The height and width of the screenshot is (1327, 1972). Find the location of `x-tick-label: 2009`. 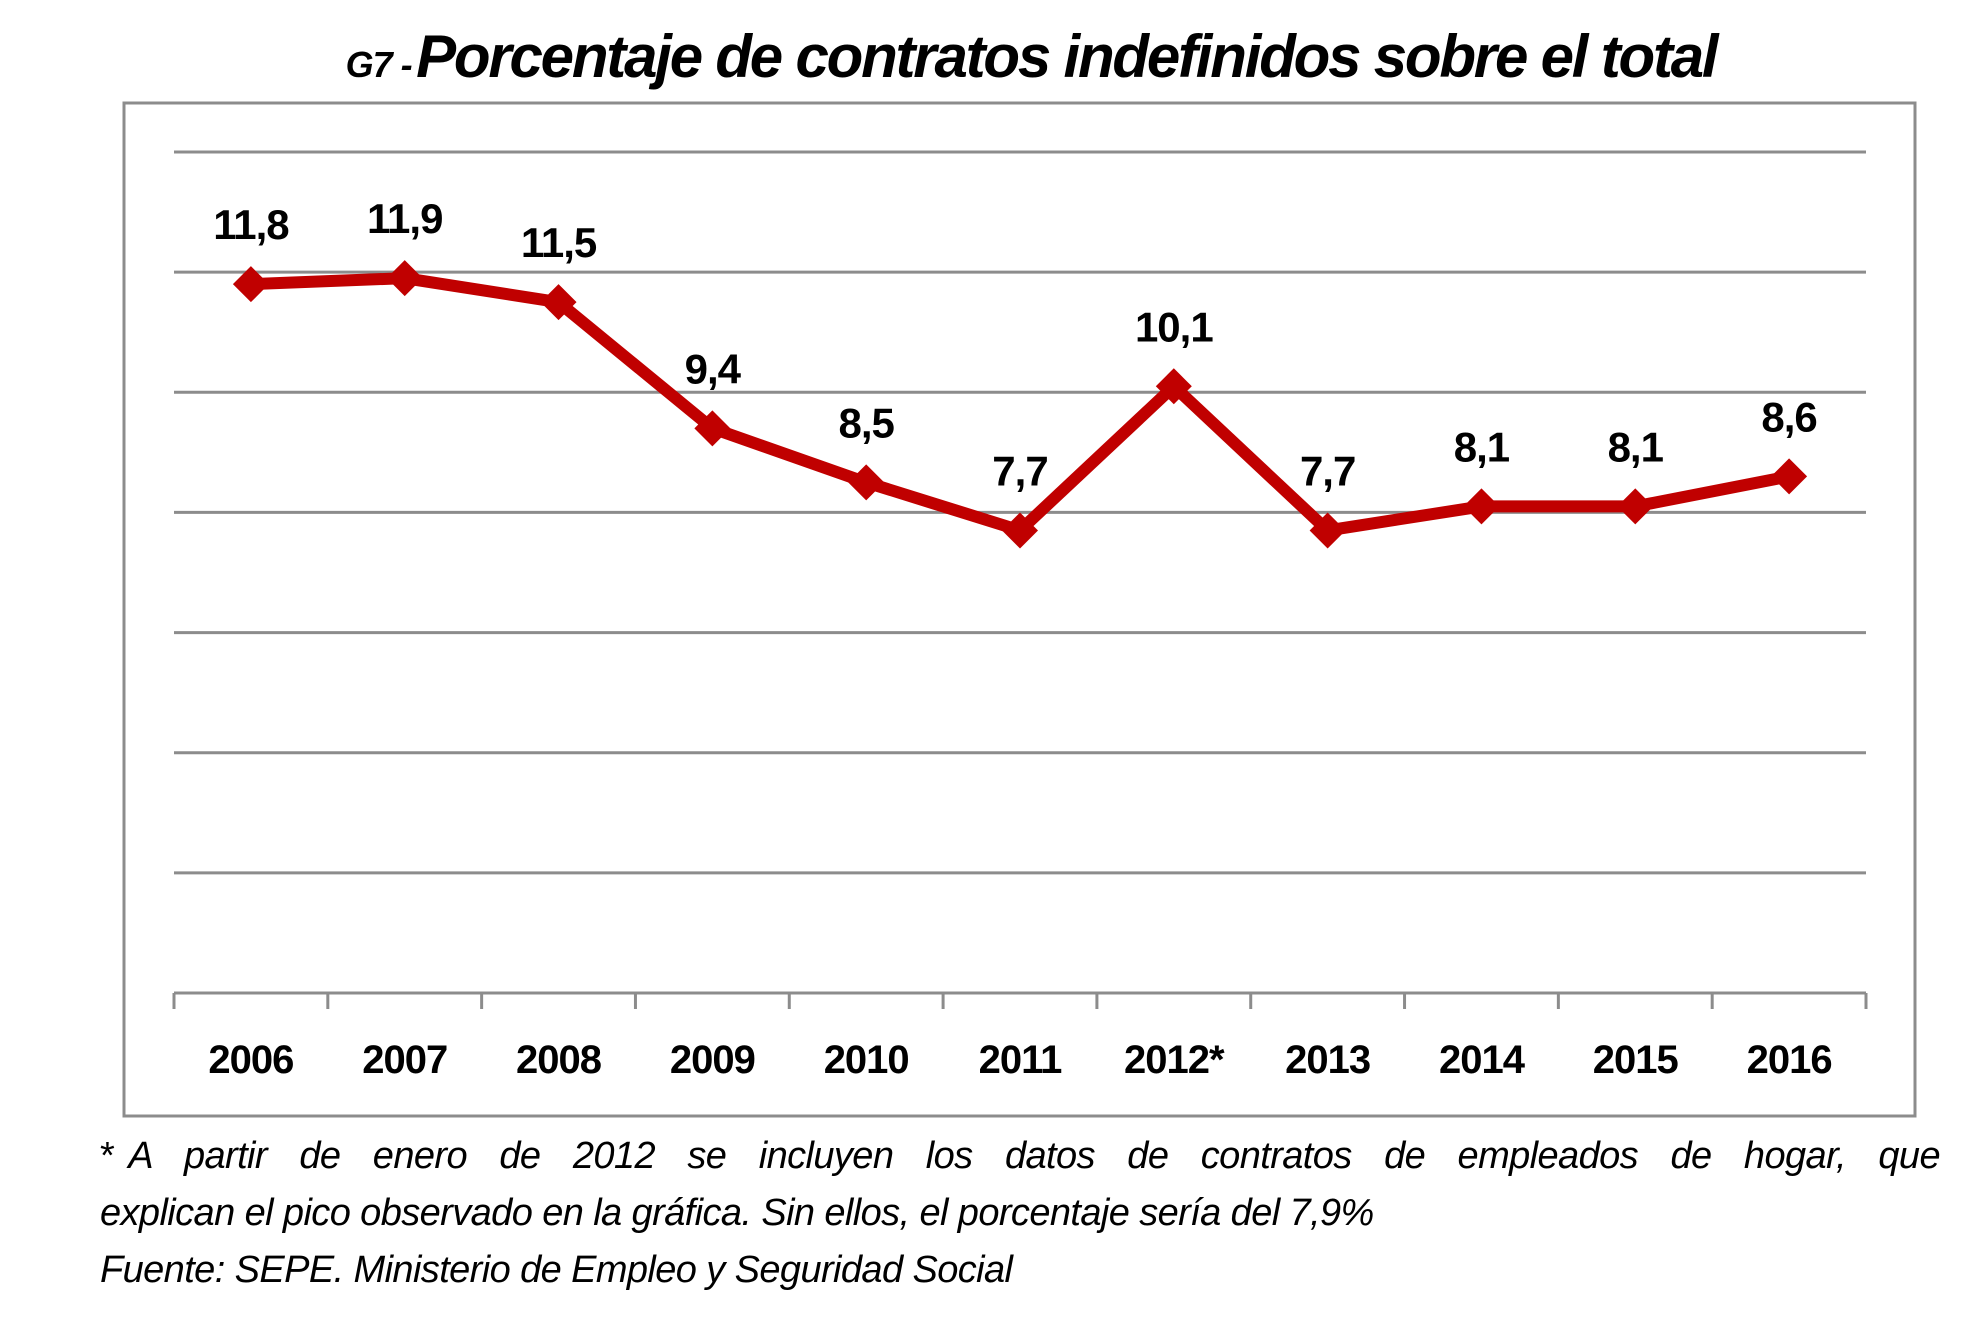

x-tick-label: 2009 is located at coordinates (712, 1060).